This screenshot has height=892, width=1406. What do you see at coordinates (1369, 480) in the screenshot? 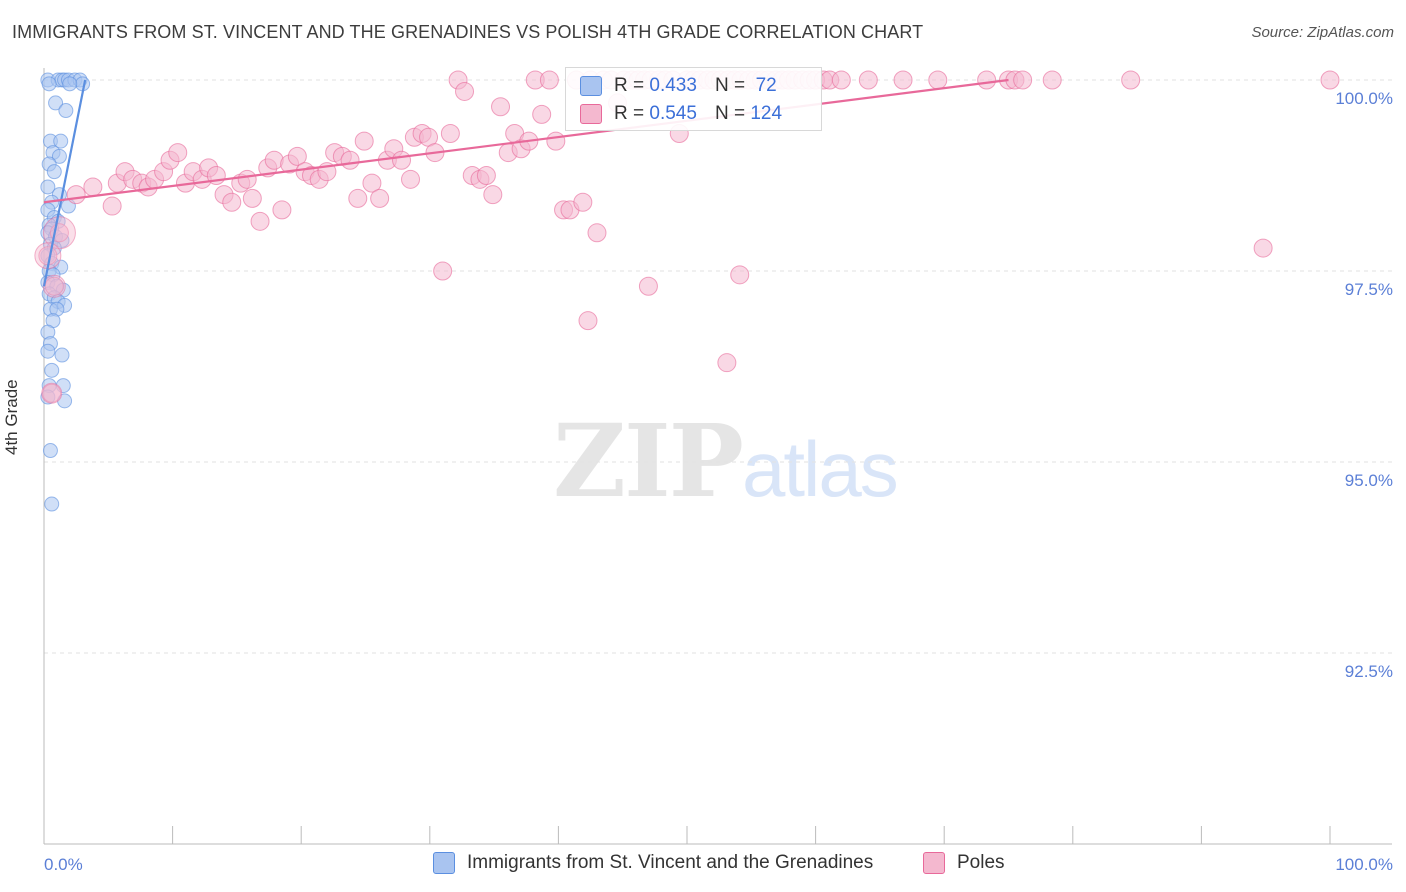
I see `y-tick-label: 95.0%` at bounding box center [1369, 480].